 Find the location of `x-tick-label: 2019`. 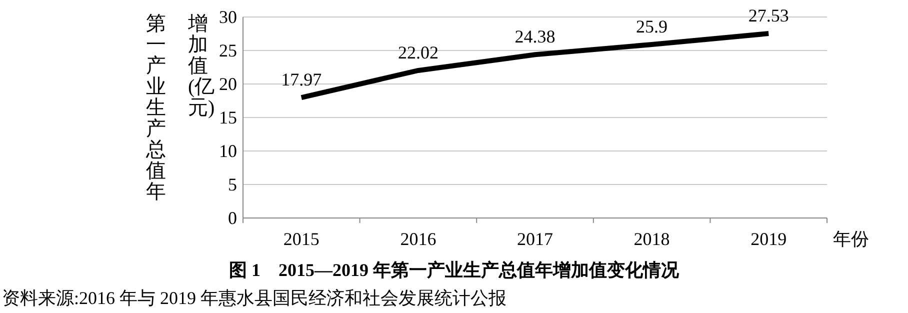

x-tick-label: 2019 is located at coordinates (768, 239).